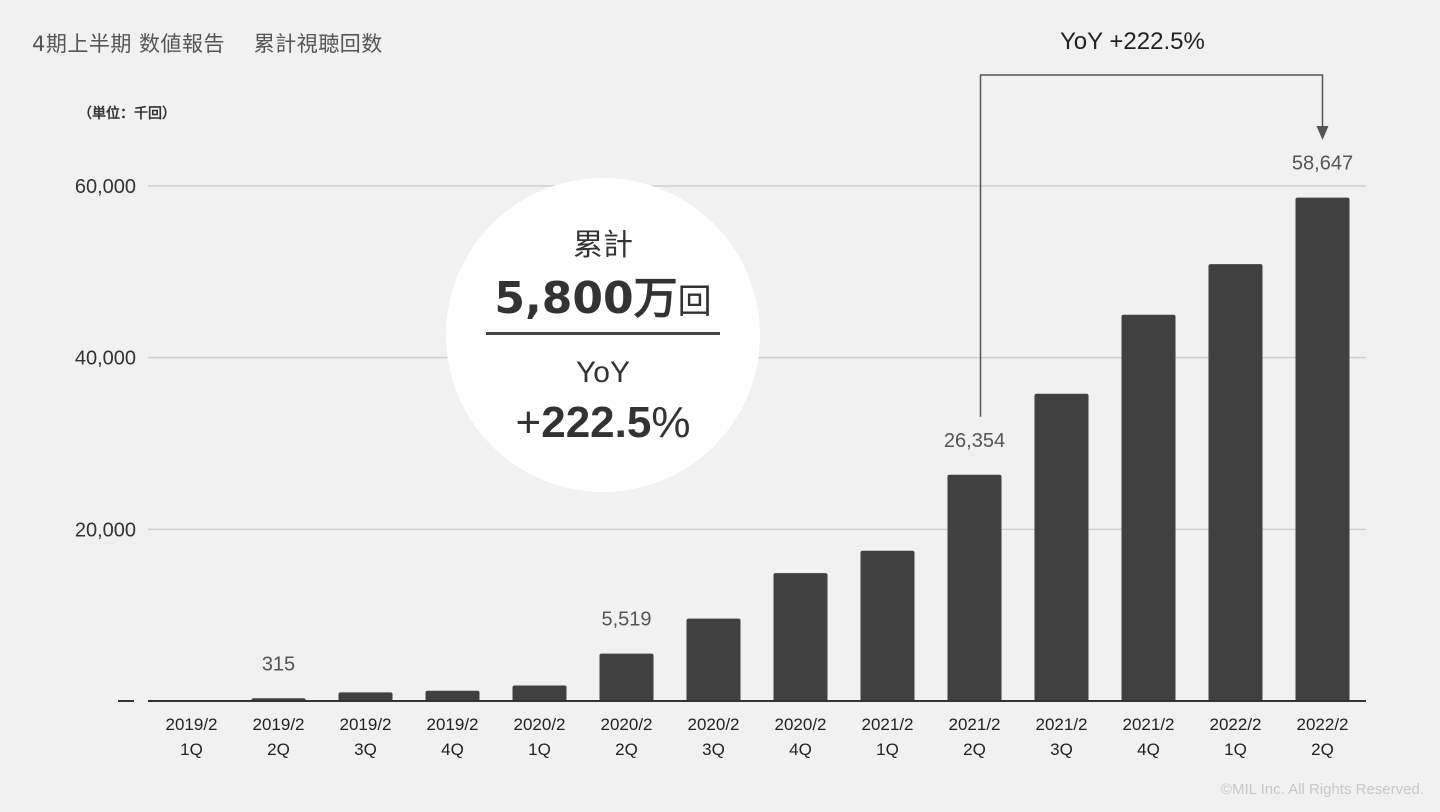 This screenshot has height=812, width=1440. I want to click on yoy-label: YoY, so click(603, 372).